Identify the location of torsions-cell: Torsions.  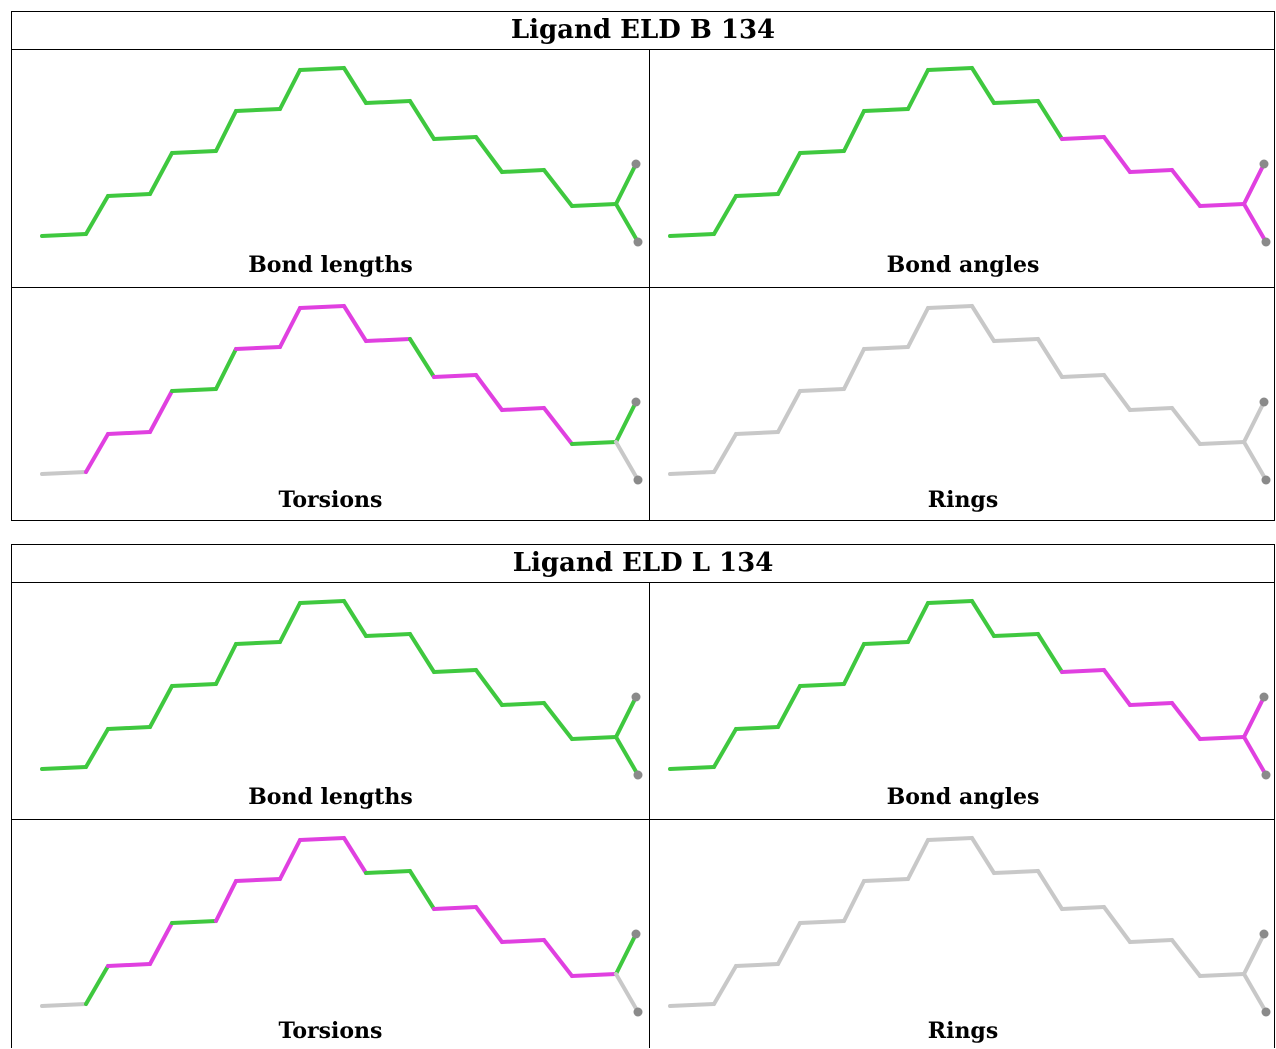
(330, 404).